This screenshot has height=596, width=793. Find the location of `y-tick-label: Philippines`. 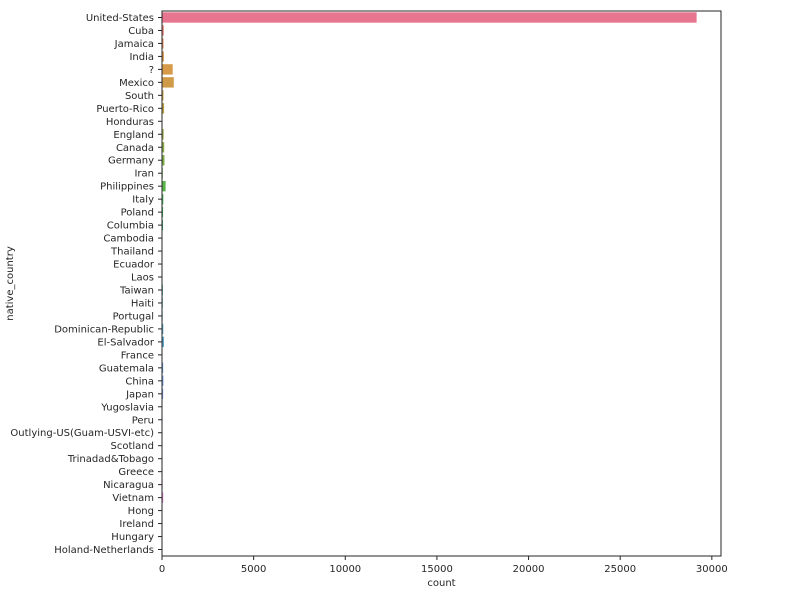

y-tick-label: Philippines is located at coordinates (127, 187).